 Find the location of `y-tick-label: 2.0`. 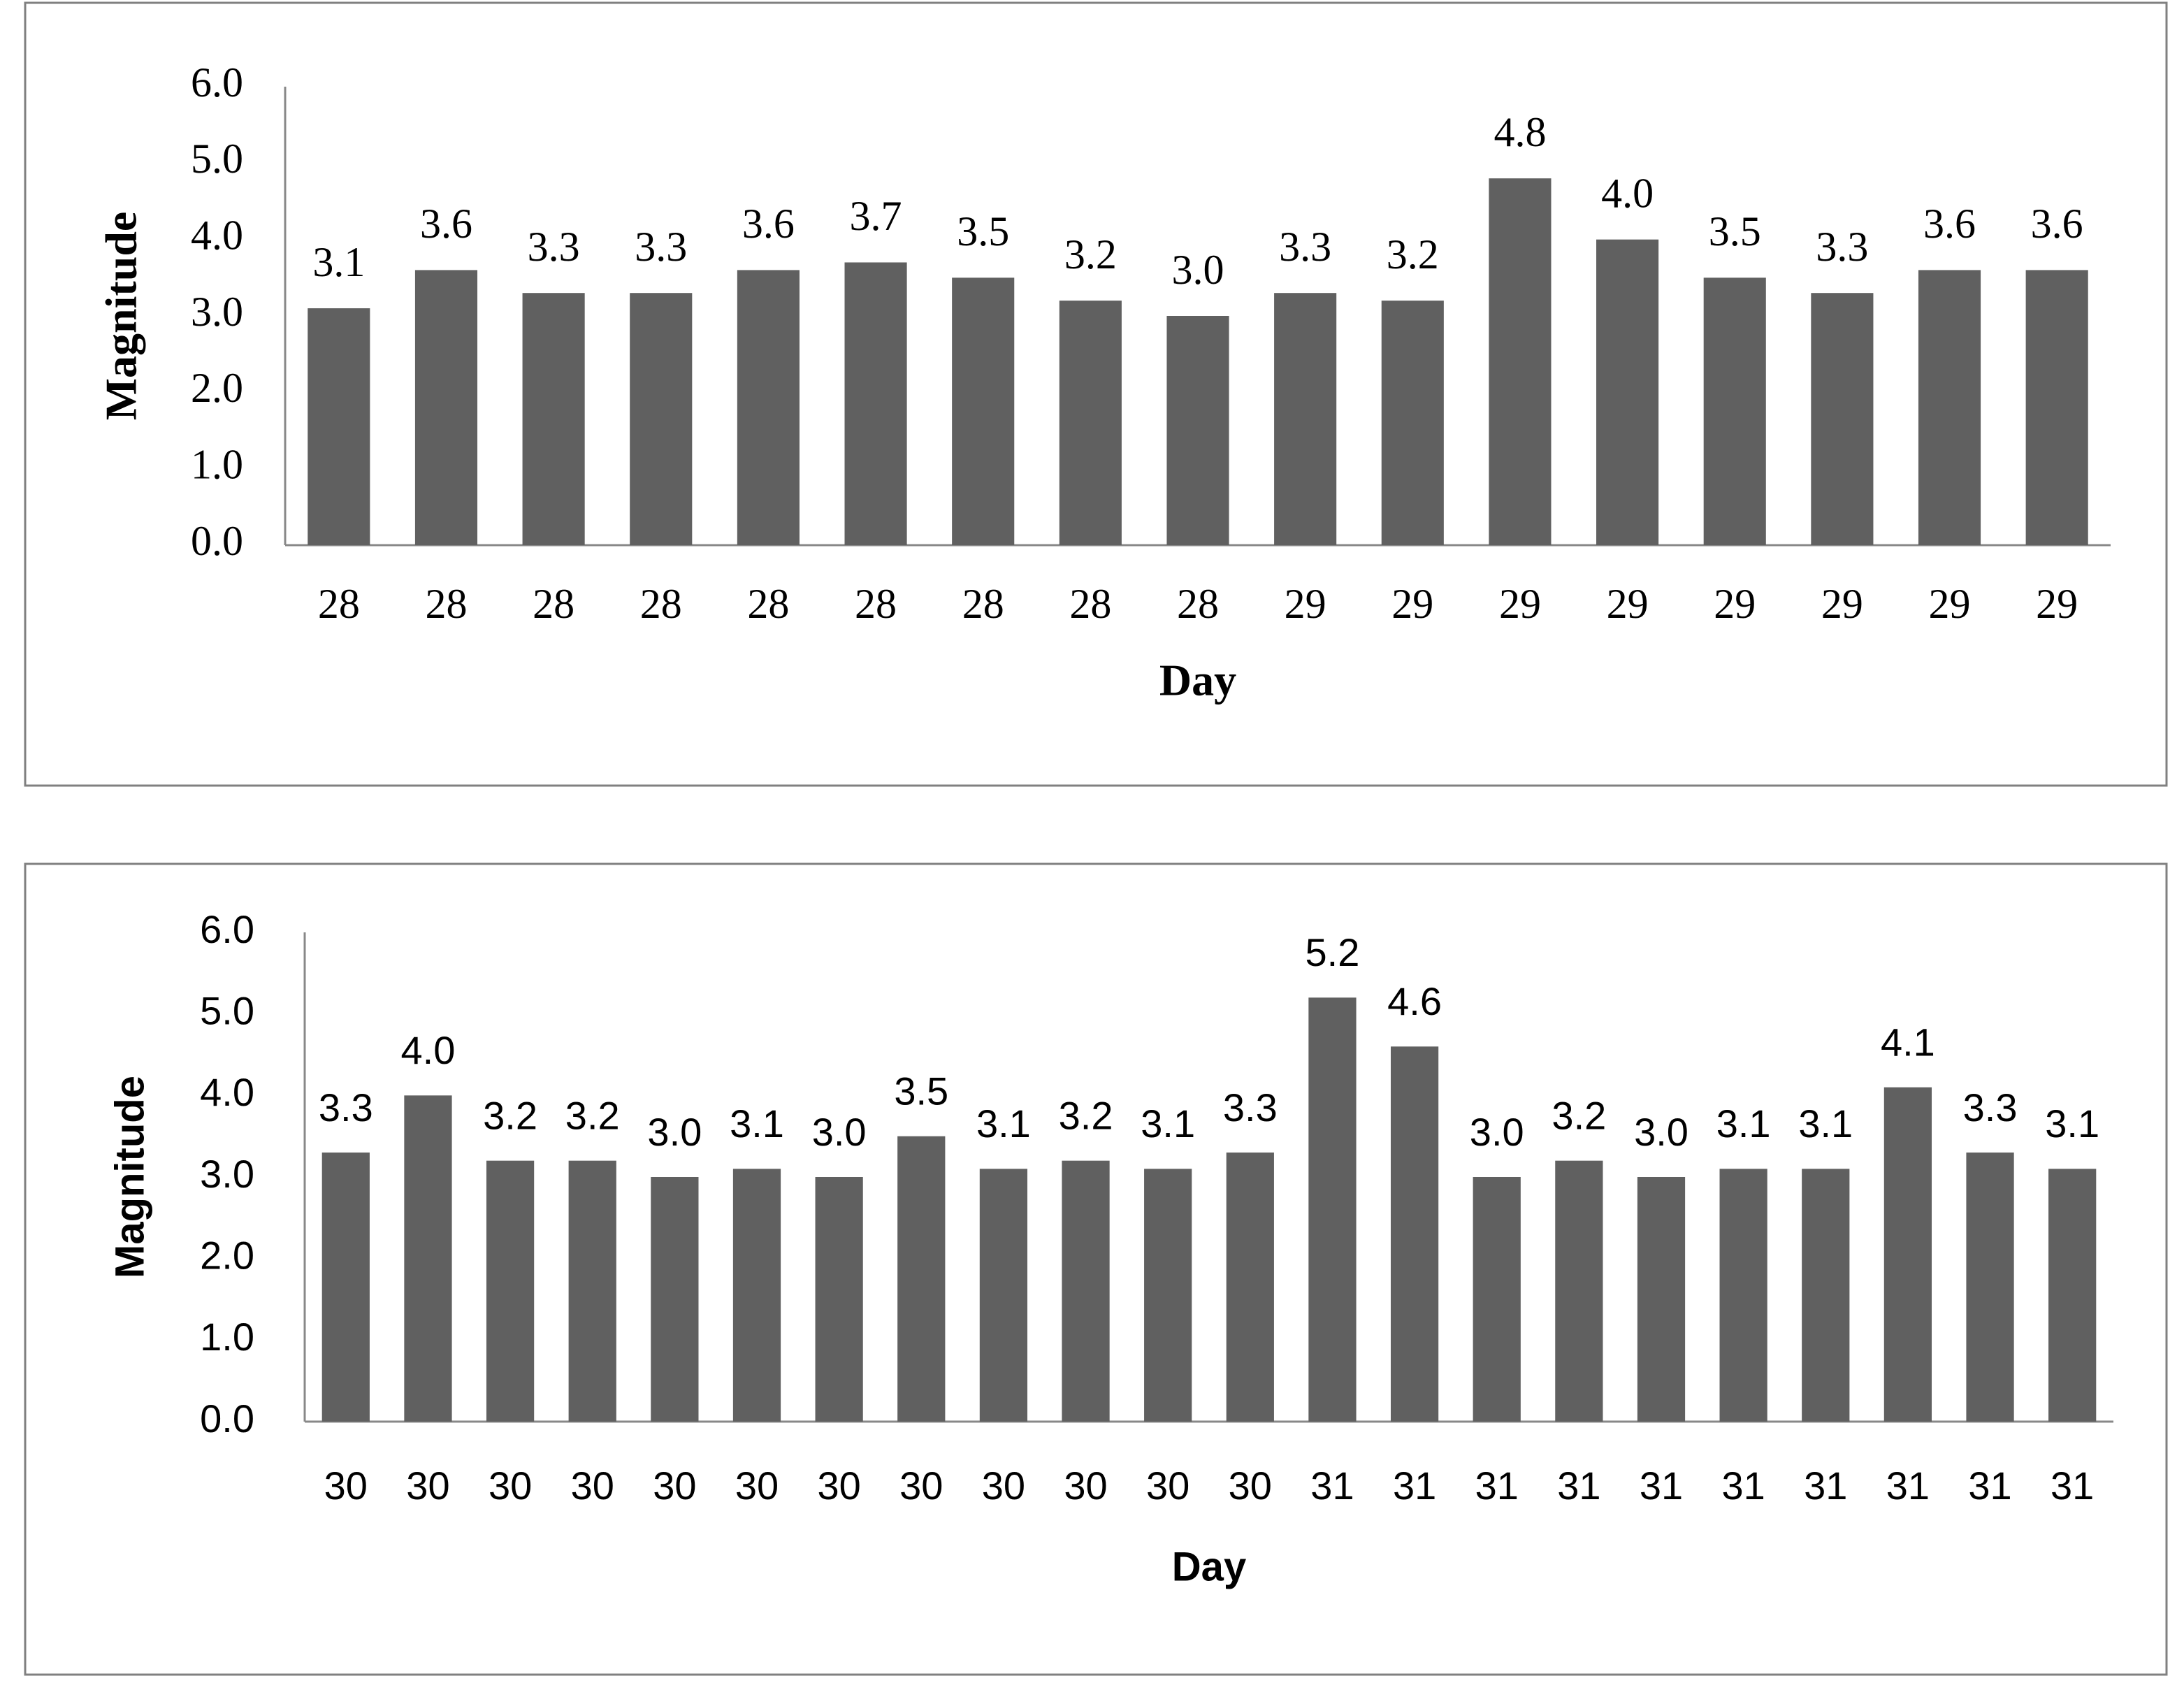

y-tick-label: 2.0 is located at coordinates (217, 388).